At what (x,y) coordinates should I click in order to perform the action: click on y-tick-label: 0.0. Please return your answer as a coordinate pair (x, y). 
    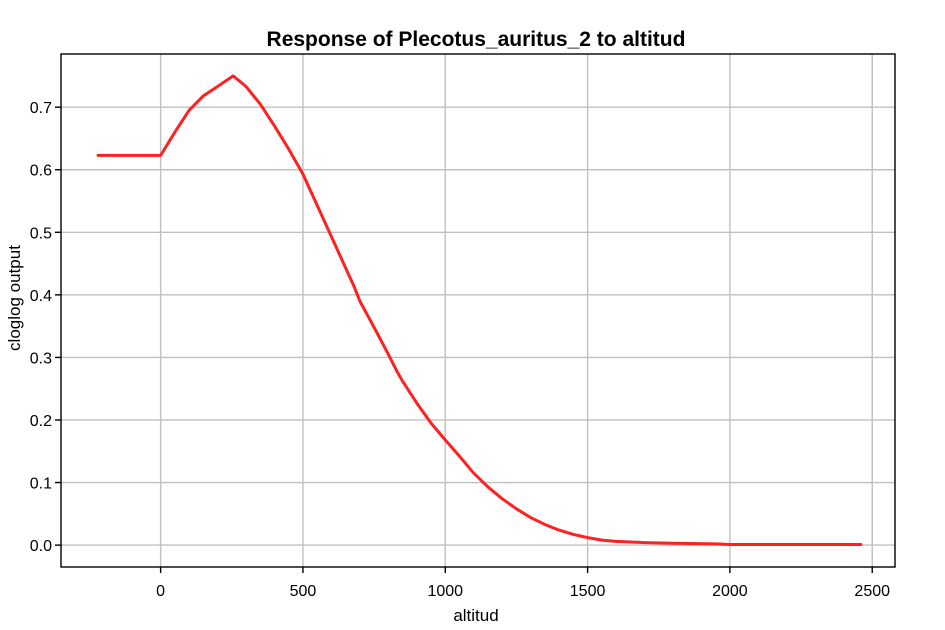
    Looking at the image, I should click on (41, 546).